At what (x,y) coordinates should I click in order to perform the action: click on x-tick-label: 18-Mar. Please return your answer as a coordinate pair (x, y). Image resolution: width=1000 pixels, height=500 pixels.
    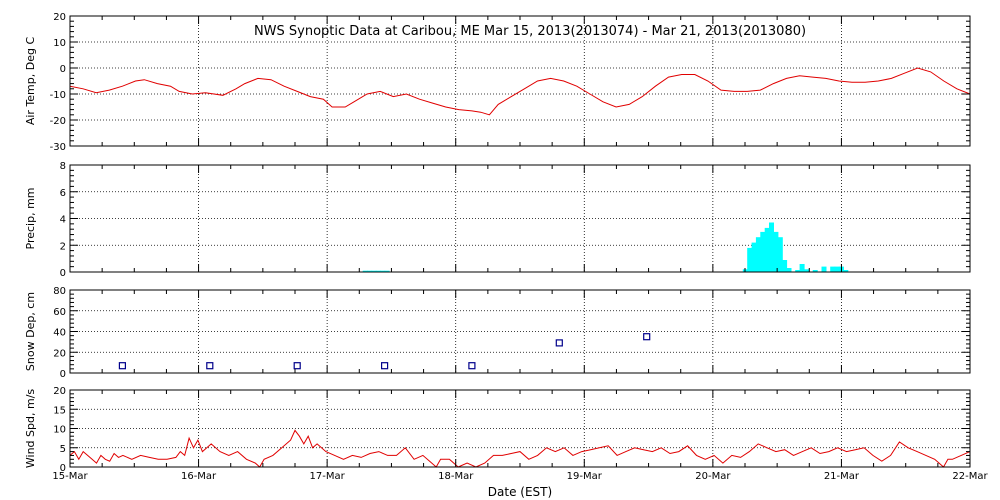
    Looking at the image, I should click on (456, 476).